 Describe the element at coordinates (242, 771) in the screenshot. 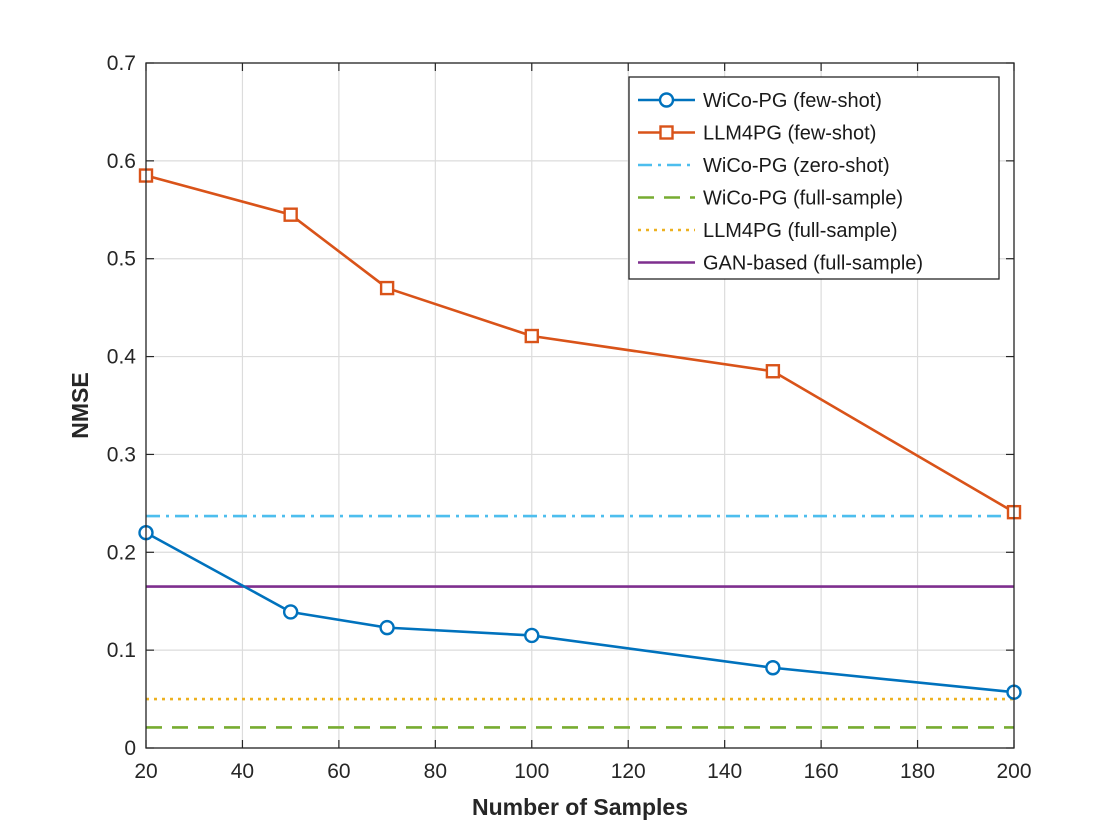

I see `x-tick-label: 40` at that location.